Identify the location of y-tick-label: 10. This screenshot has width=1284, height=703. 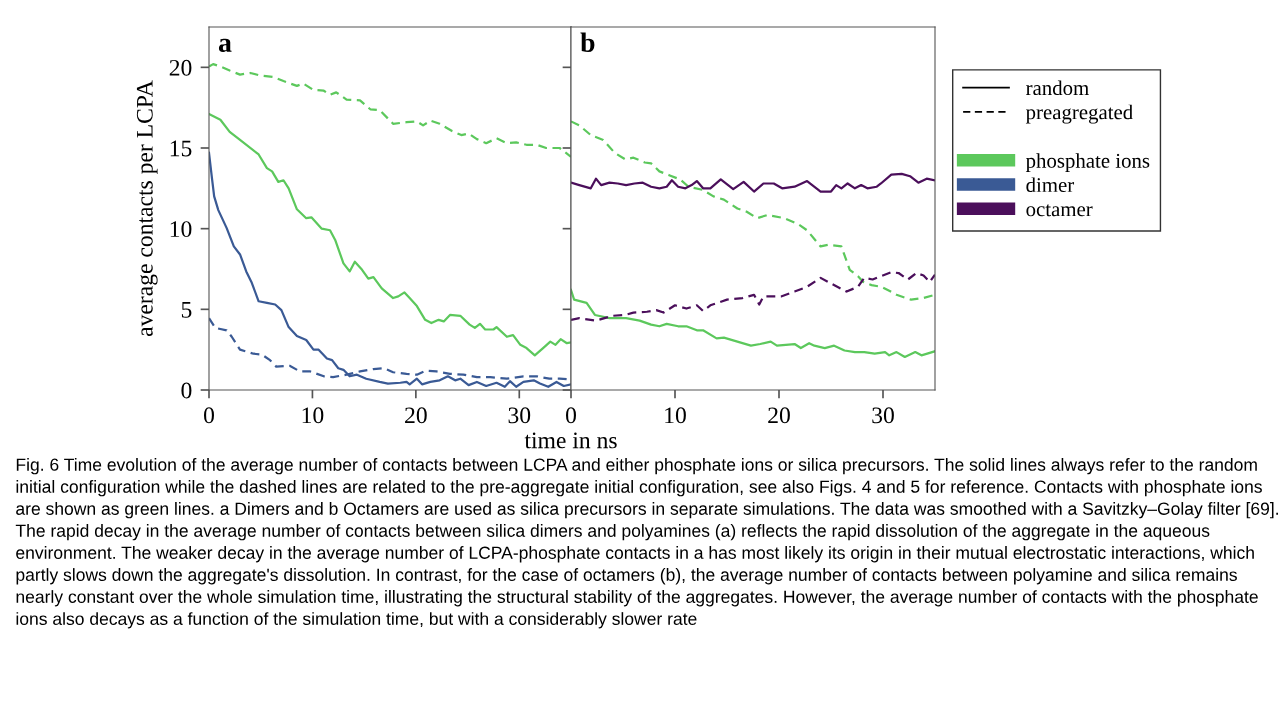
(181, 229).